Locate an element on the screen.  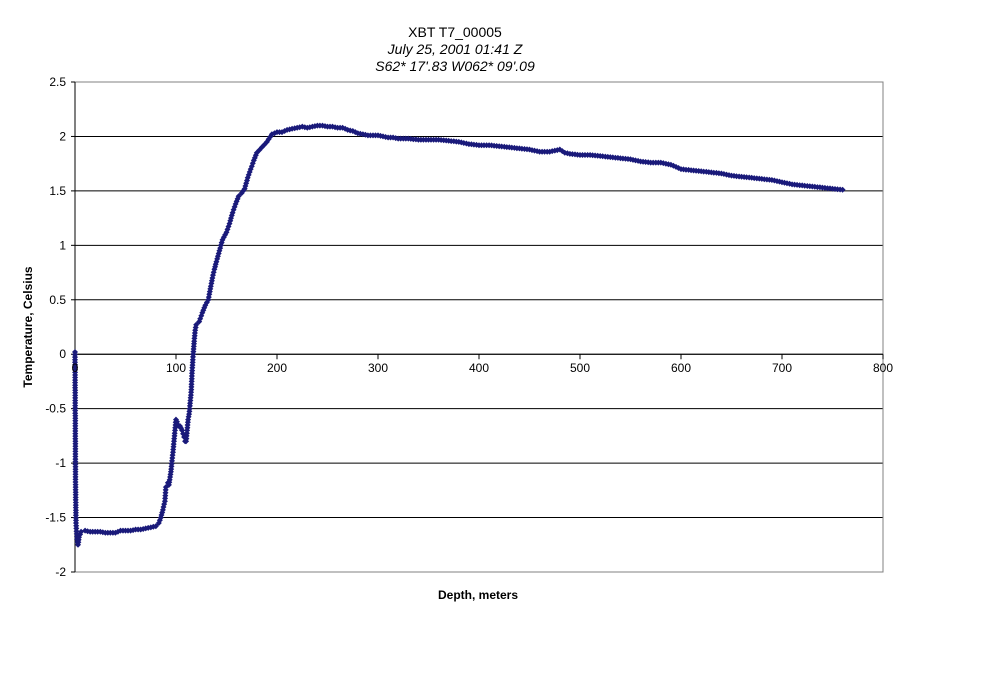
y-tick-label: -2 is located at coordinates (60, 572).